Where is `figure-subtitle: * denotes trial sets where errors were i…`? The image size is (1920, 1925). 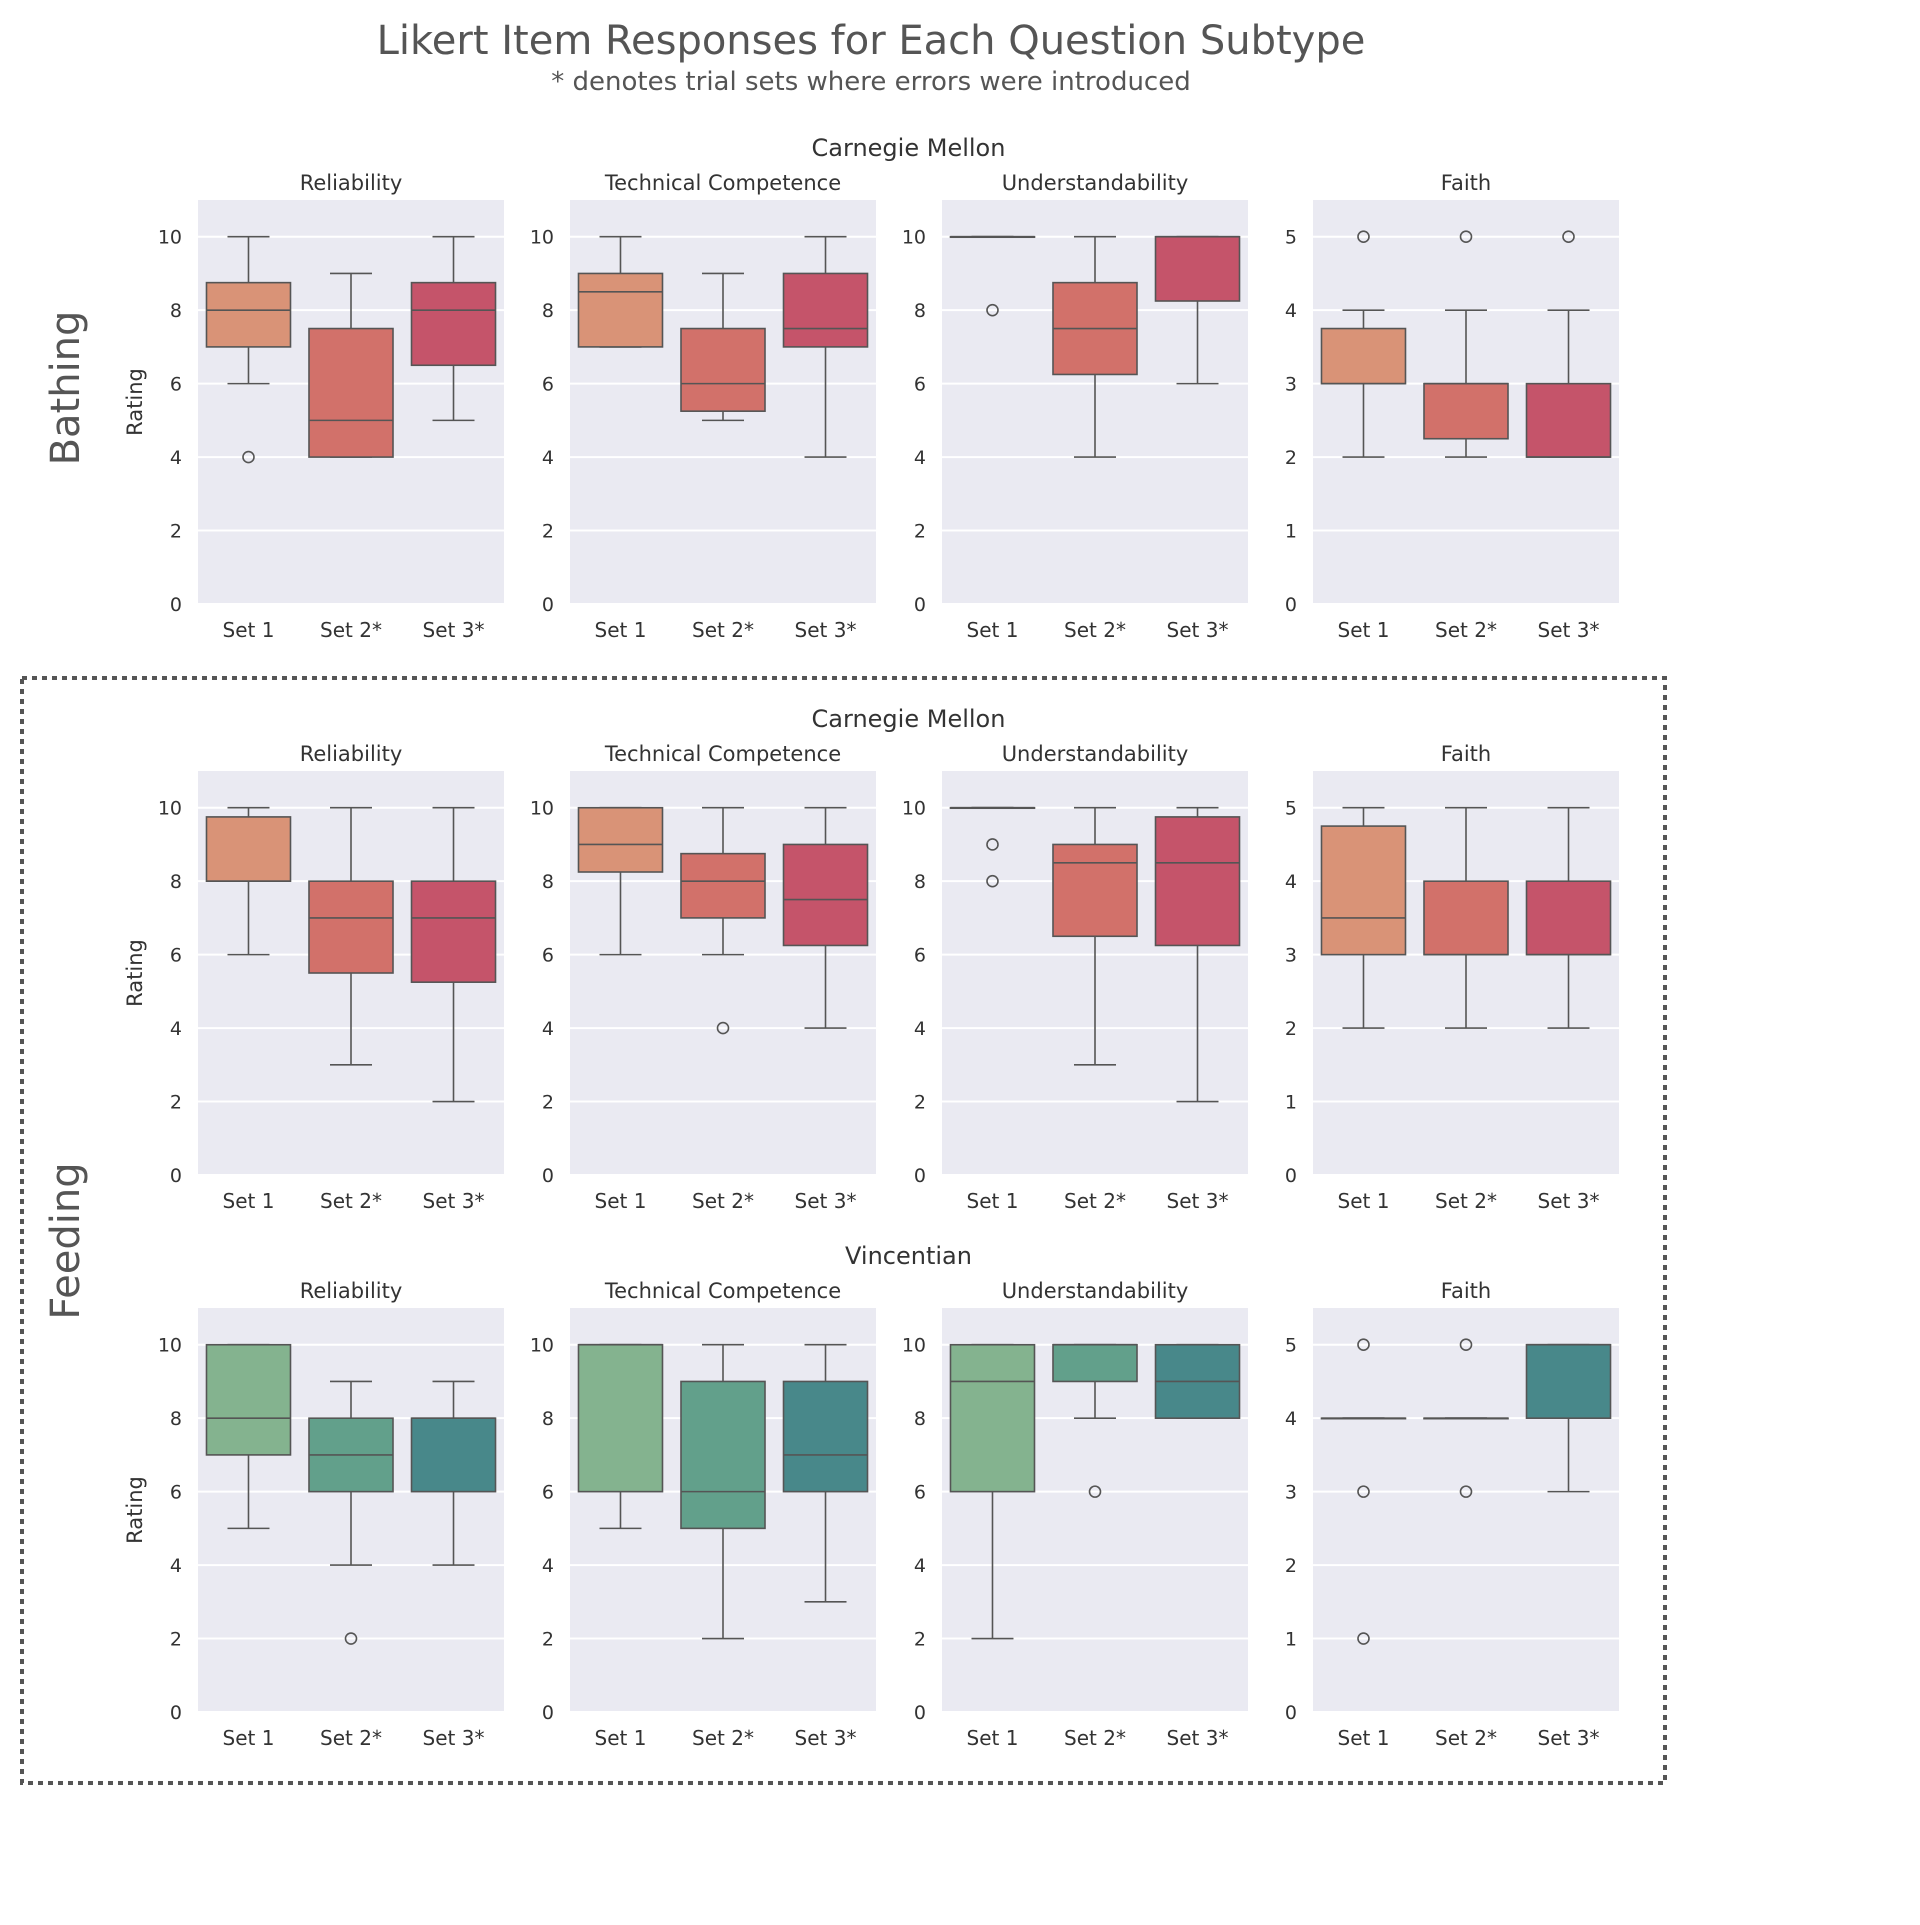
figure-subtitle: * denotes trial sets where errors were i… is located at coordinates (870, 82).